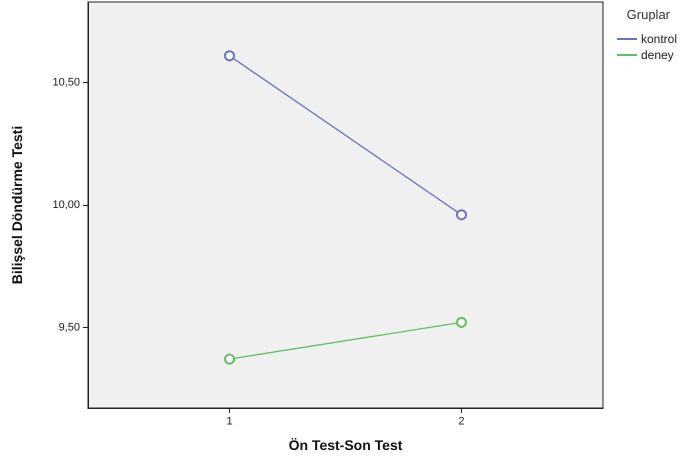  What do you see at coordinates (17, 205) in the screenshot?
I see `y-axis-title: Bilişsel Döndürme Testi` at bounding box center [17, 205].